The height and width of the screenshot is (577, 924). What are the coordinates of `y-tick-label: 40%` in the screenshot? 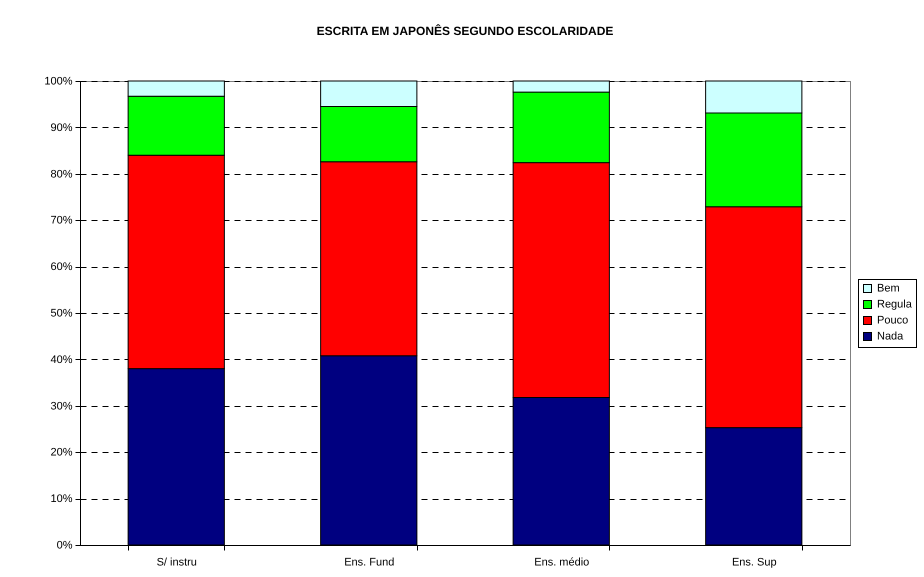 It's located at (61, 360).